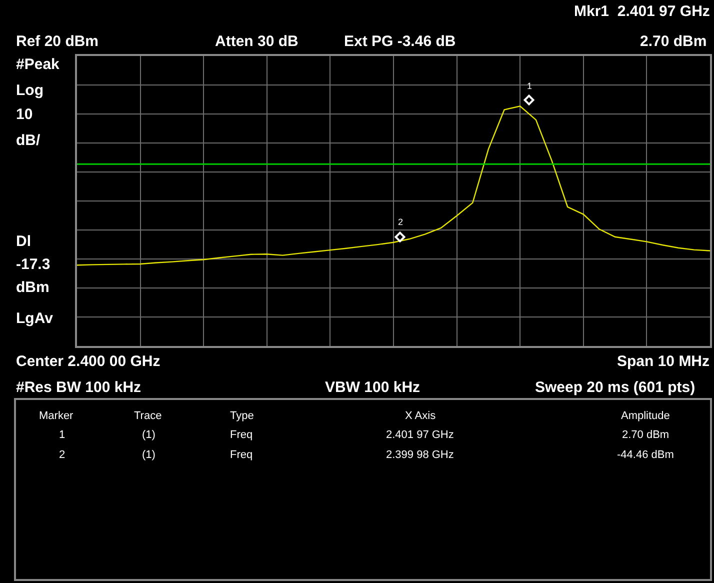  What do you see at coordinates (33, 287) in the screenshot?
I see `text: dBm` at bounding box center [33, 287].